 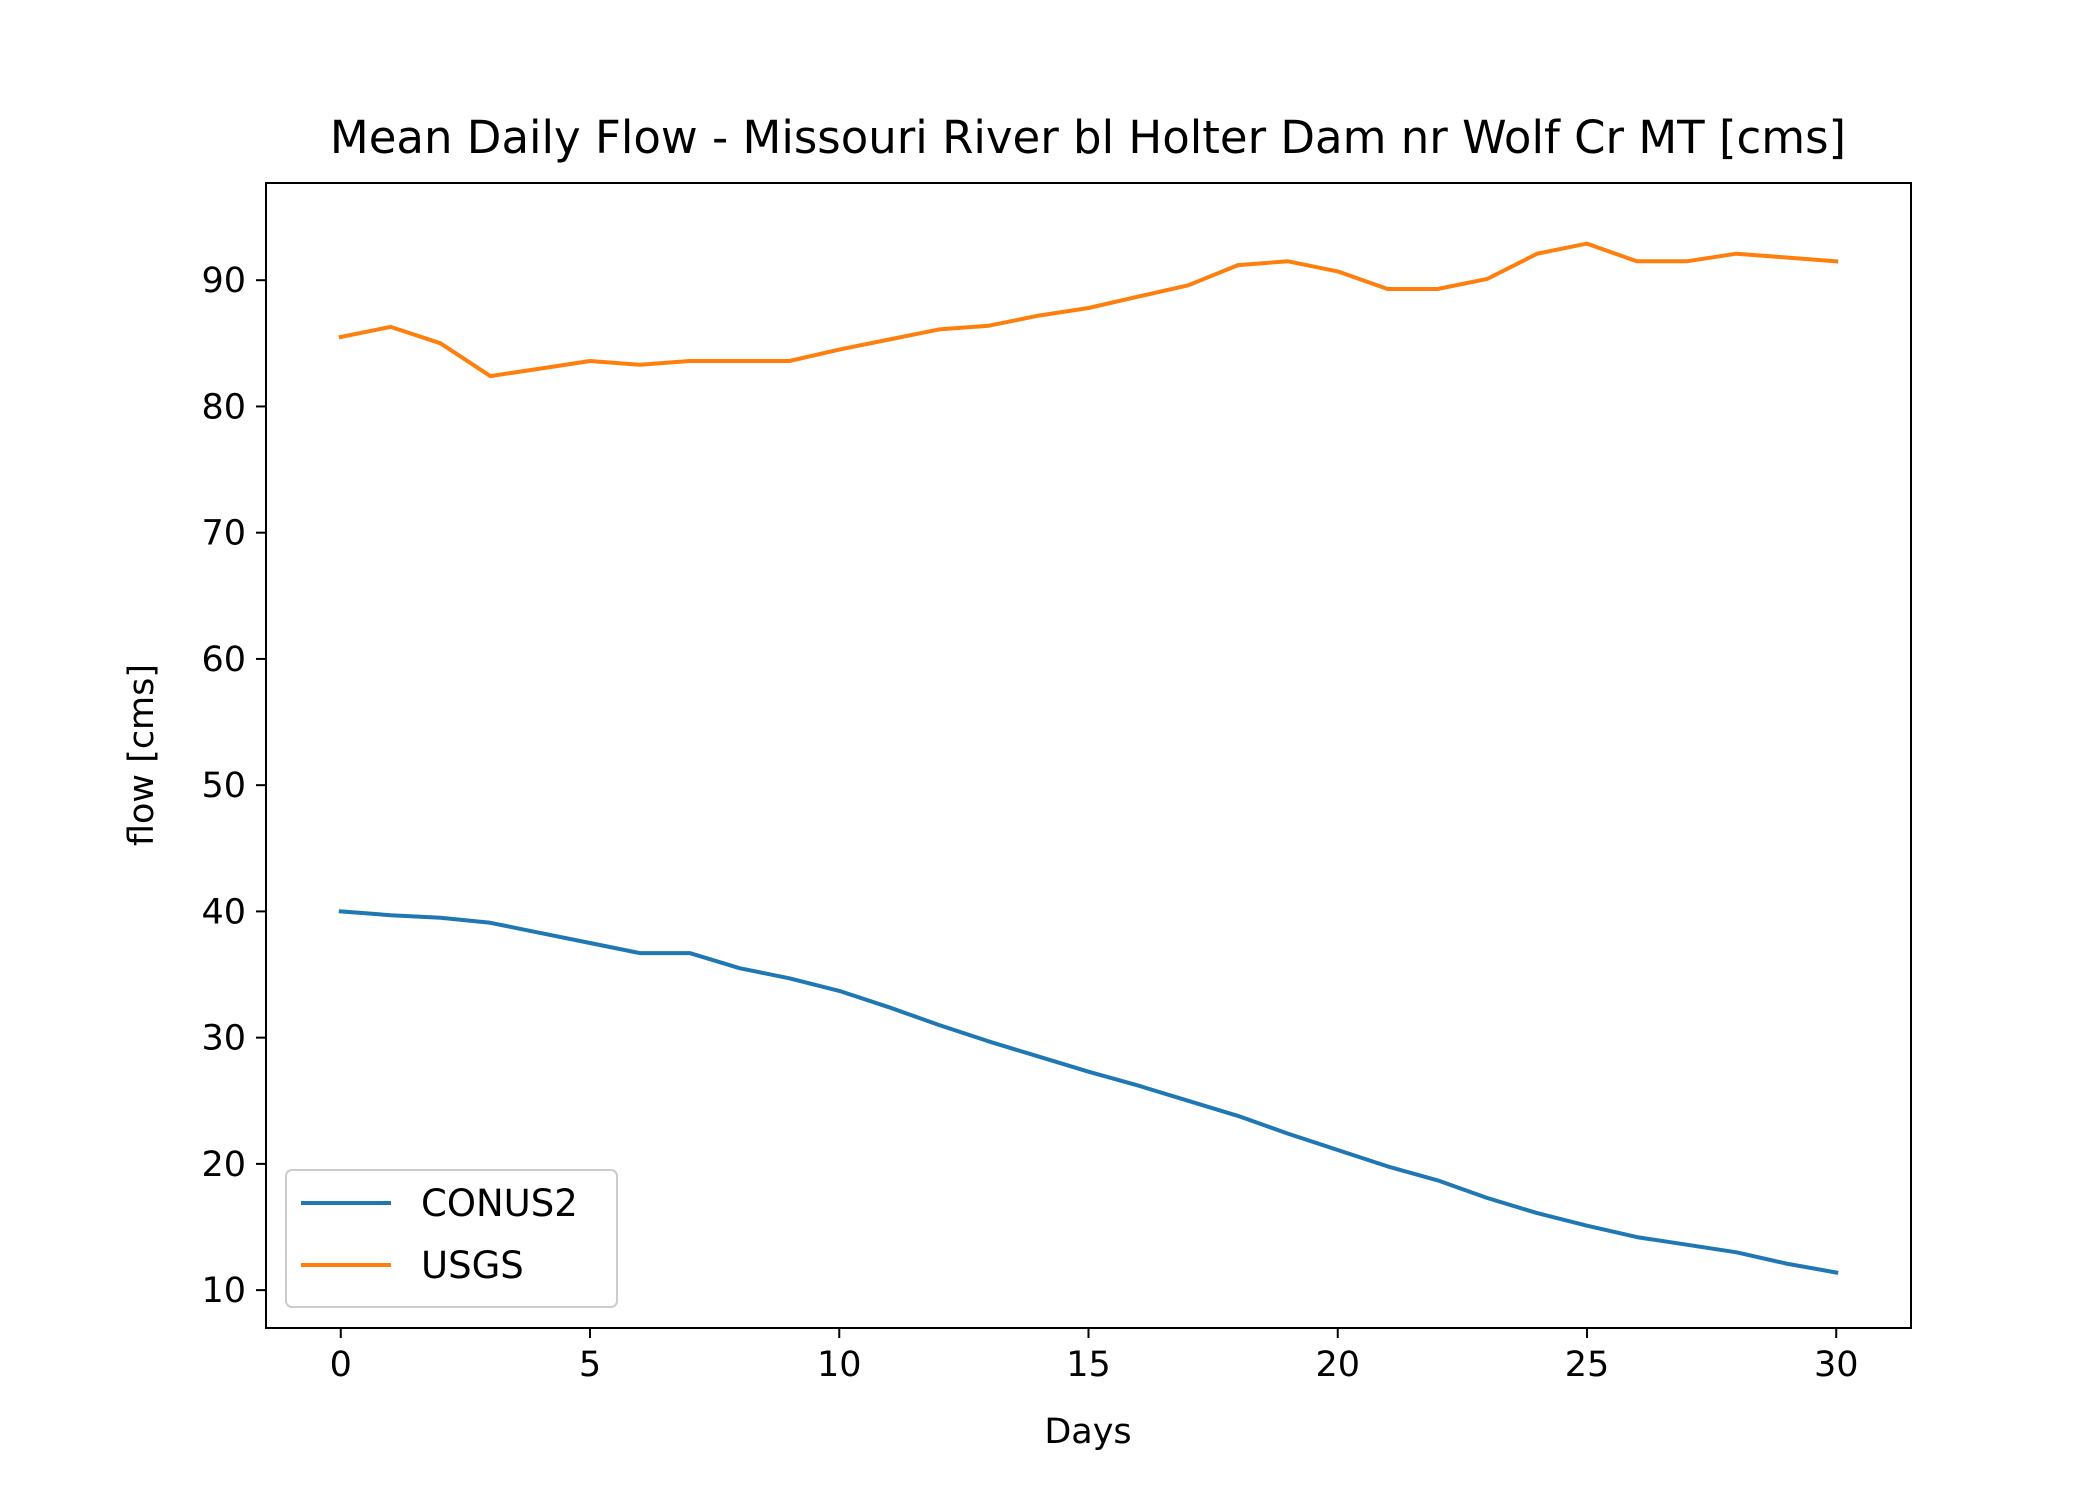 I want to click on x-tick-label: 20, so click(x=1337, y=1365).